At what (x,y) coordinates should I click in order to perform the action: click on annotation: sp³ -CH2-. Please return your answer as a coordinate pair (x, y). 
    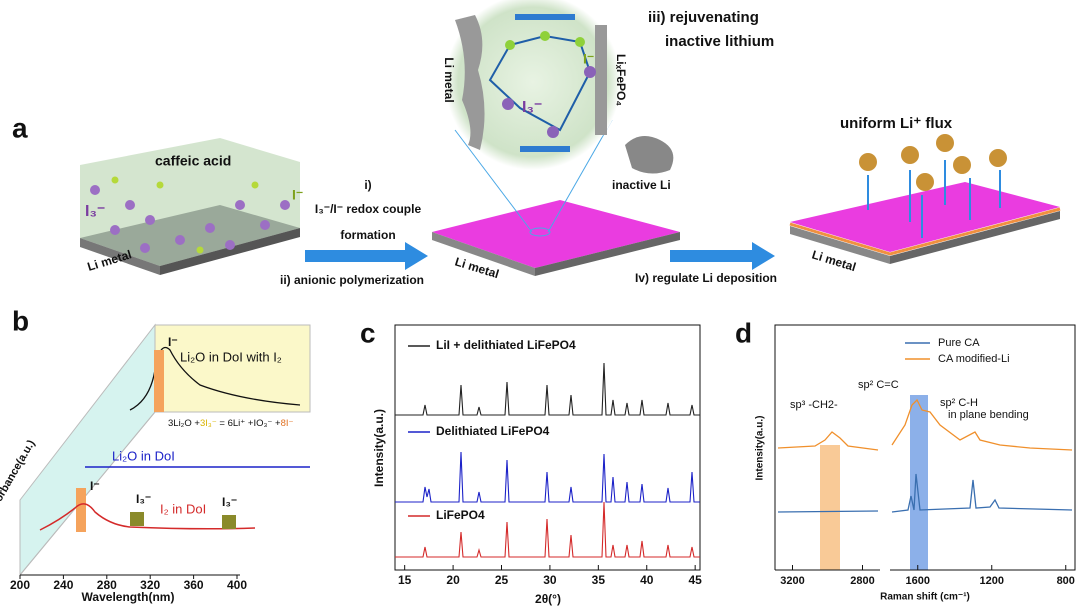
    Looking at the image, I should click on (814, 405).